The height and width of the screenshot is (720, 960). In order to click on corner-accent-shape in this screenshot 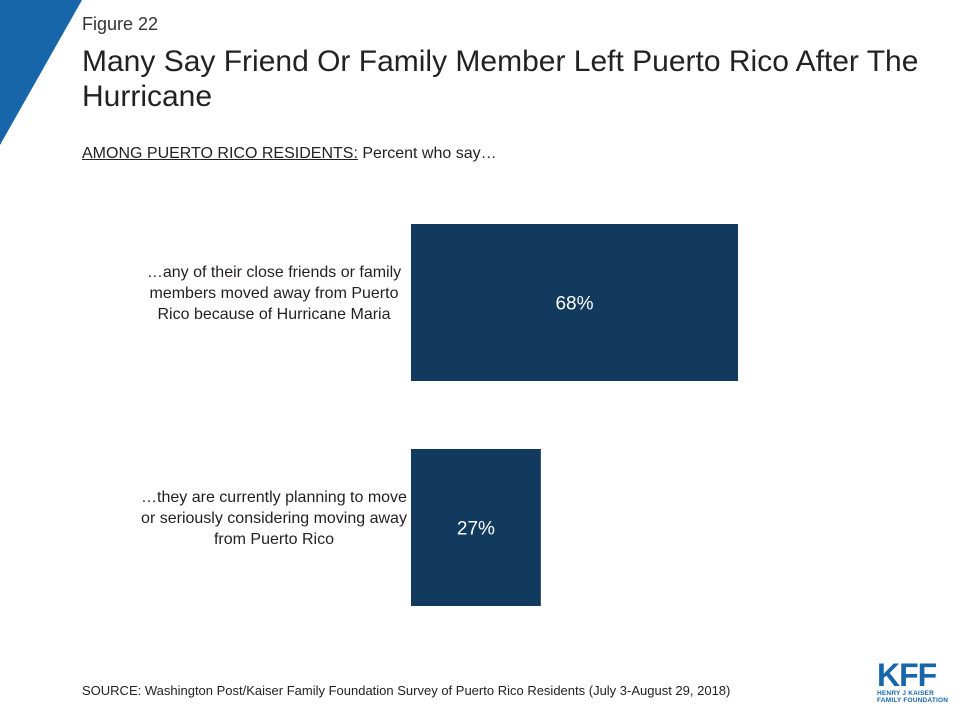, I will do `click(41, 72)`.